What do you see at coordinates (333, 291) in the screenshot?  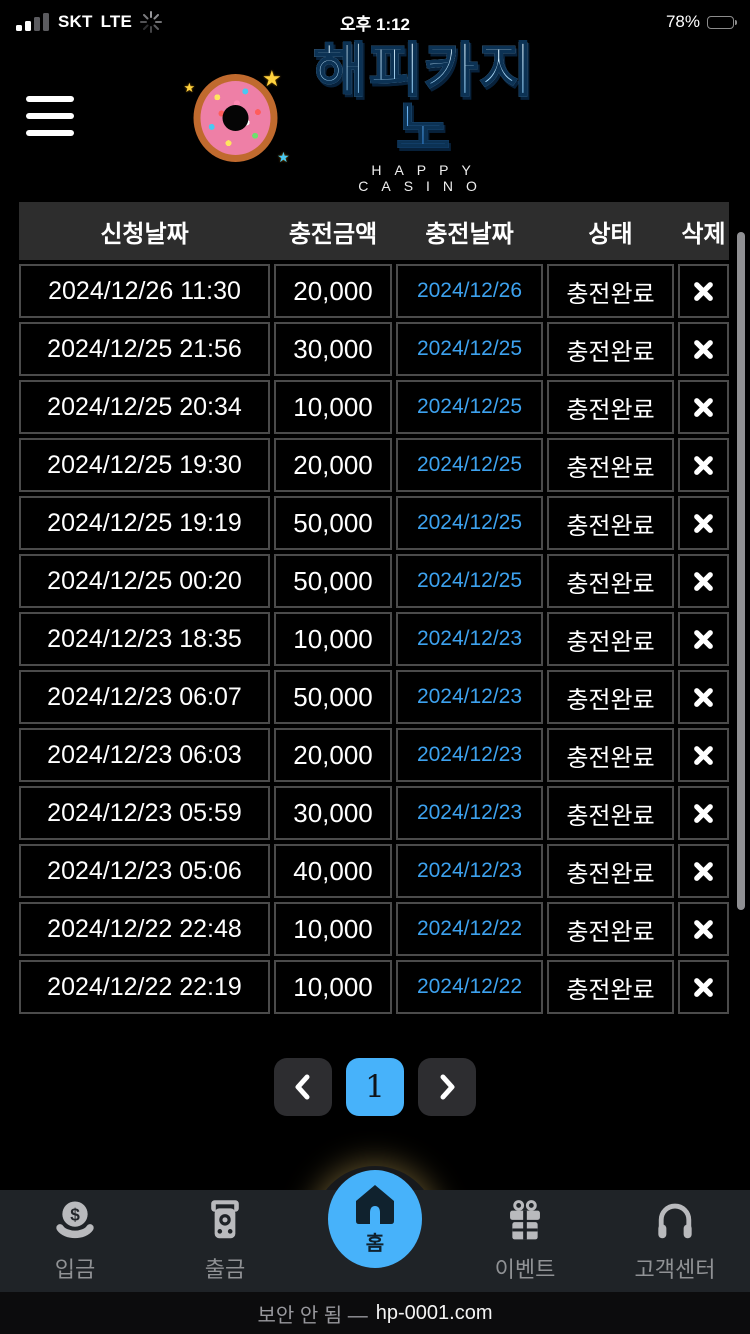 I see `cell-amount: 20,000` at bounding box center [333, 291].